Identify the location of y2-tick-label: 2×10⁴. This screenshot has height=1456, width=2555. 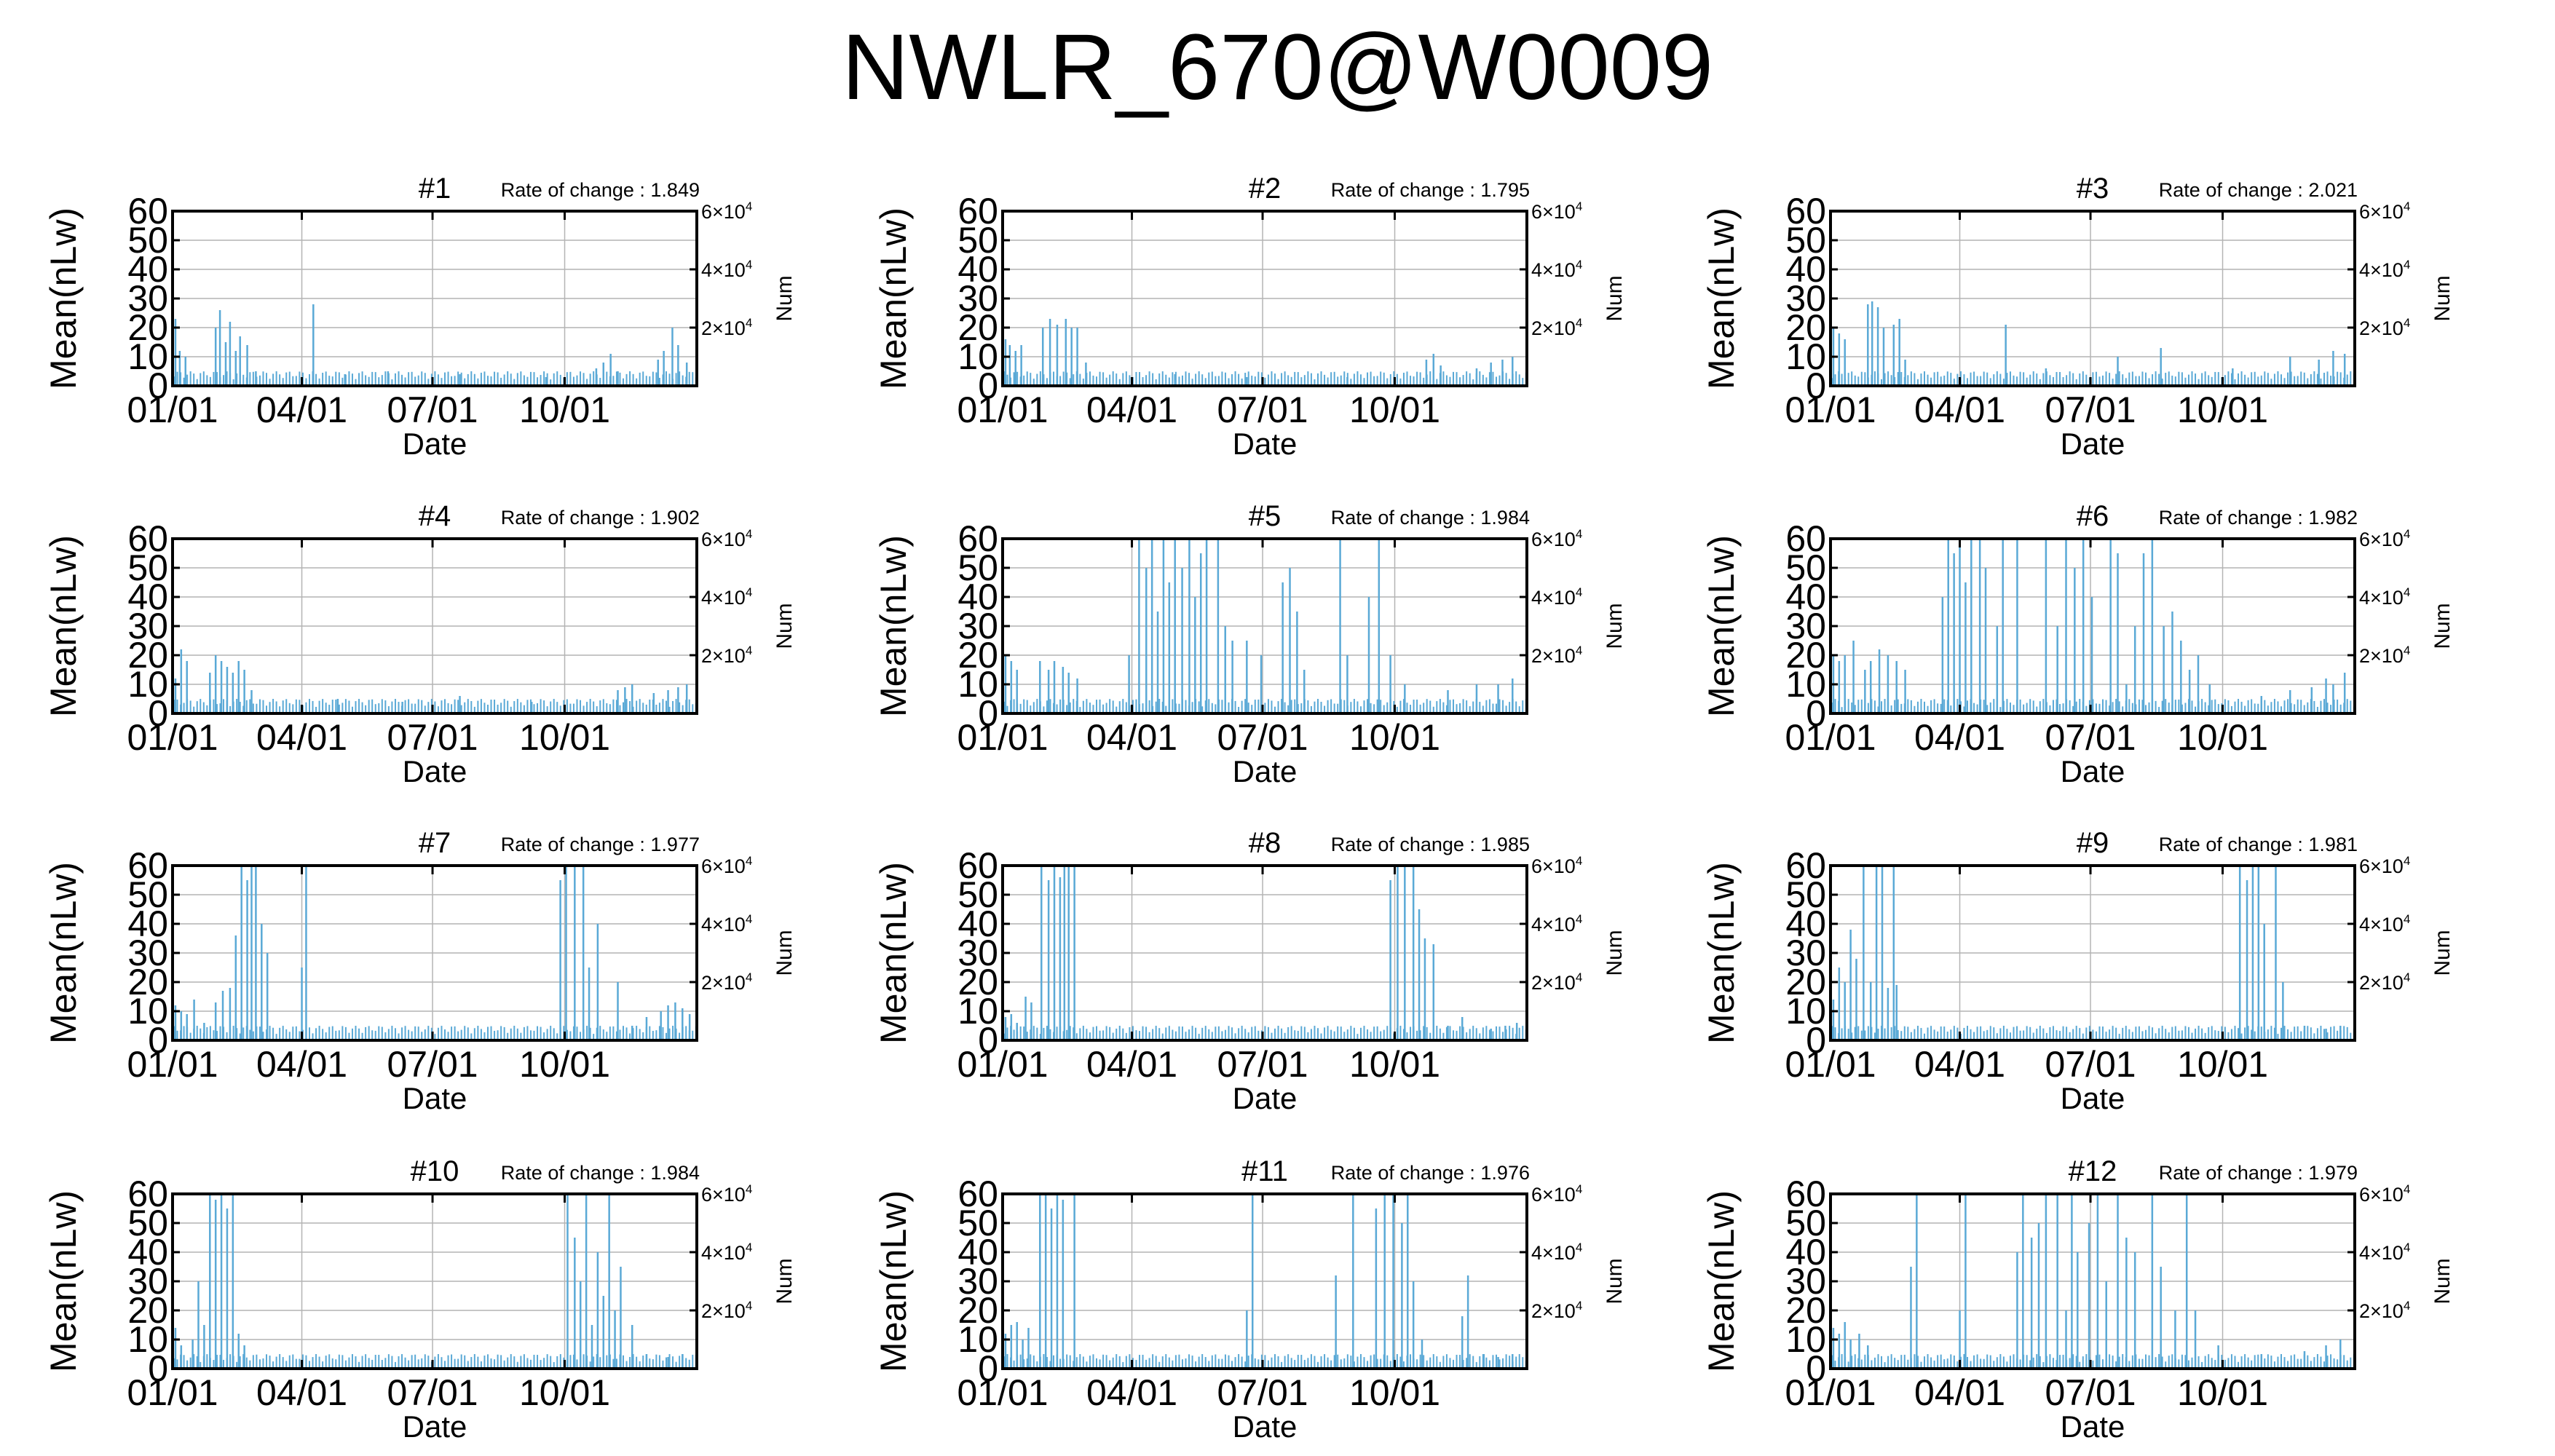
(2384, 655).